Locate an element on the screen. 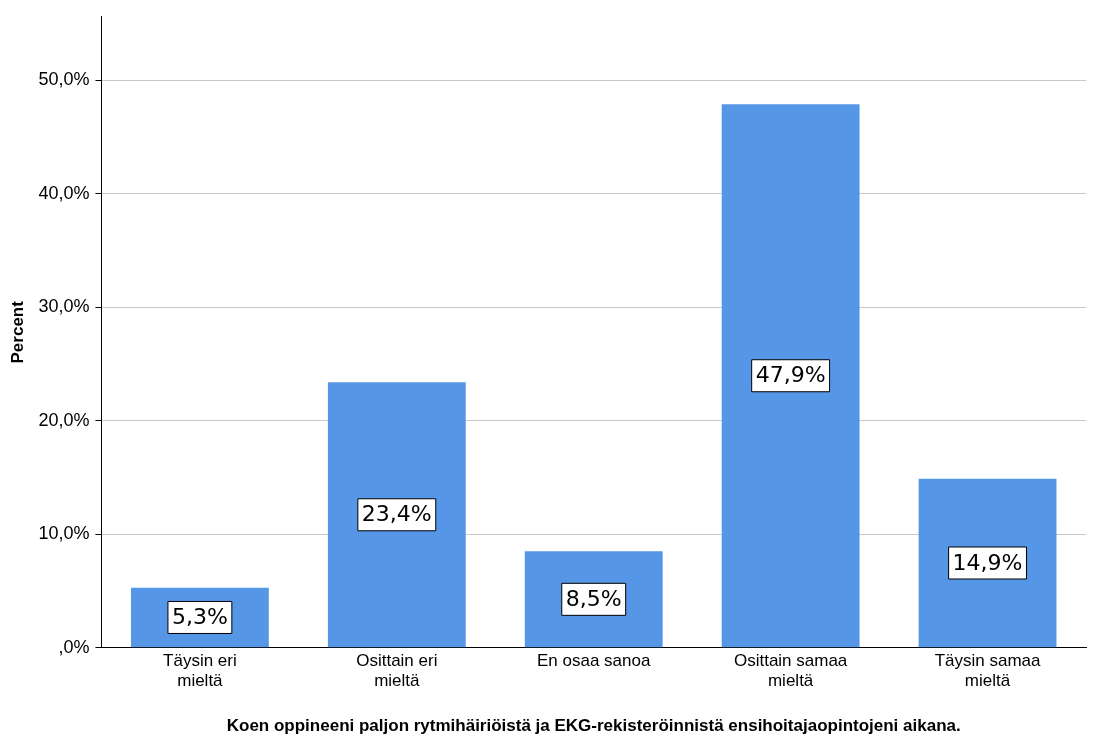 The image size is (1096, 745). y-tick-label: 50,0% is located at coordinates (64, 79).